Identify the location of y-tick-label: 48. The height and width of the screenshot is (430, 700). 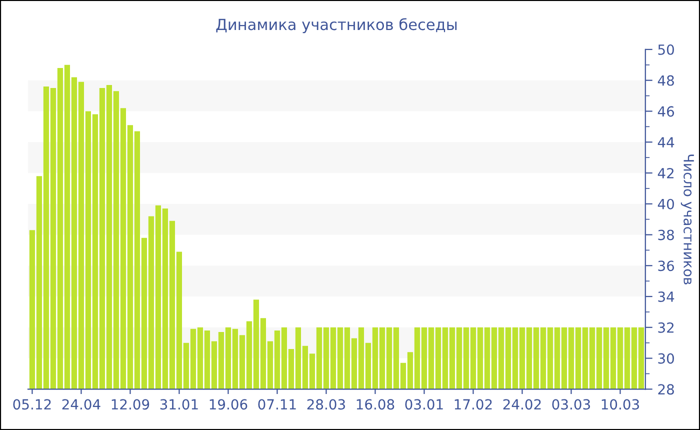
(666, 80).